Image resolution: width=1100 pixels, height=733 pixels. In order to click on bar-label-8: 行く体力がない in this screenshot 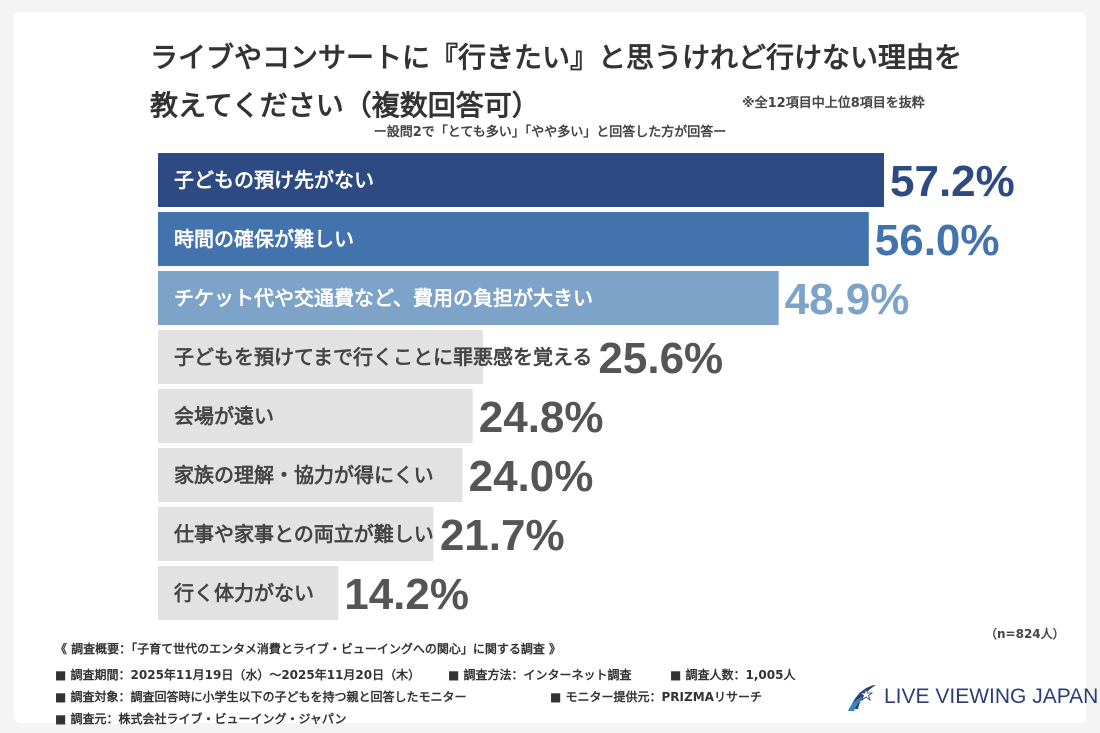, I will do `click(243, 593)`.